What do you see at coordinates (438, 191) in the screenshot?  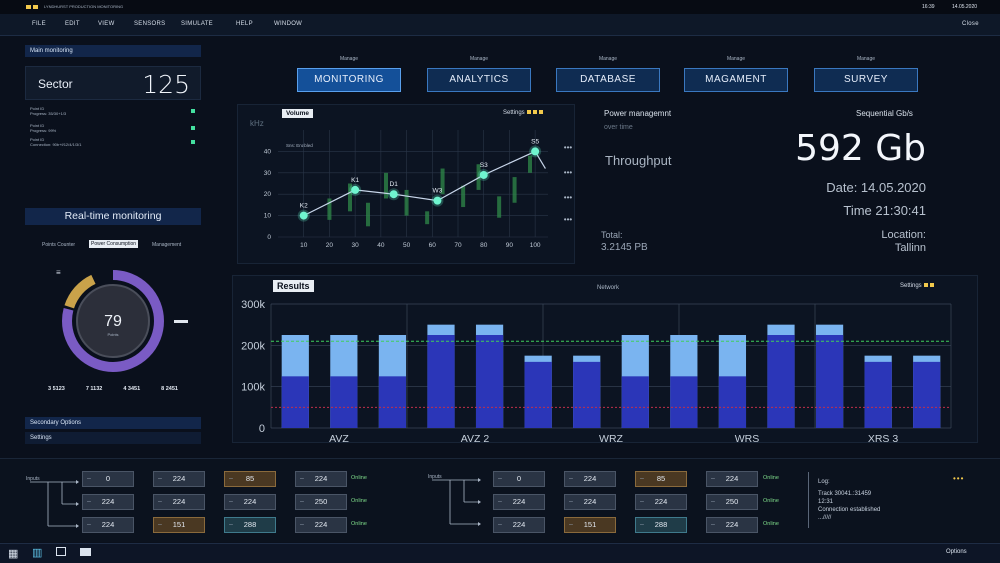 I see `data-label: W3` at bounding box center [438, 191].